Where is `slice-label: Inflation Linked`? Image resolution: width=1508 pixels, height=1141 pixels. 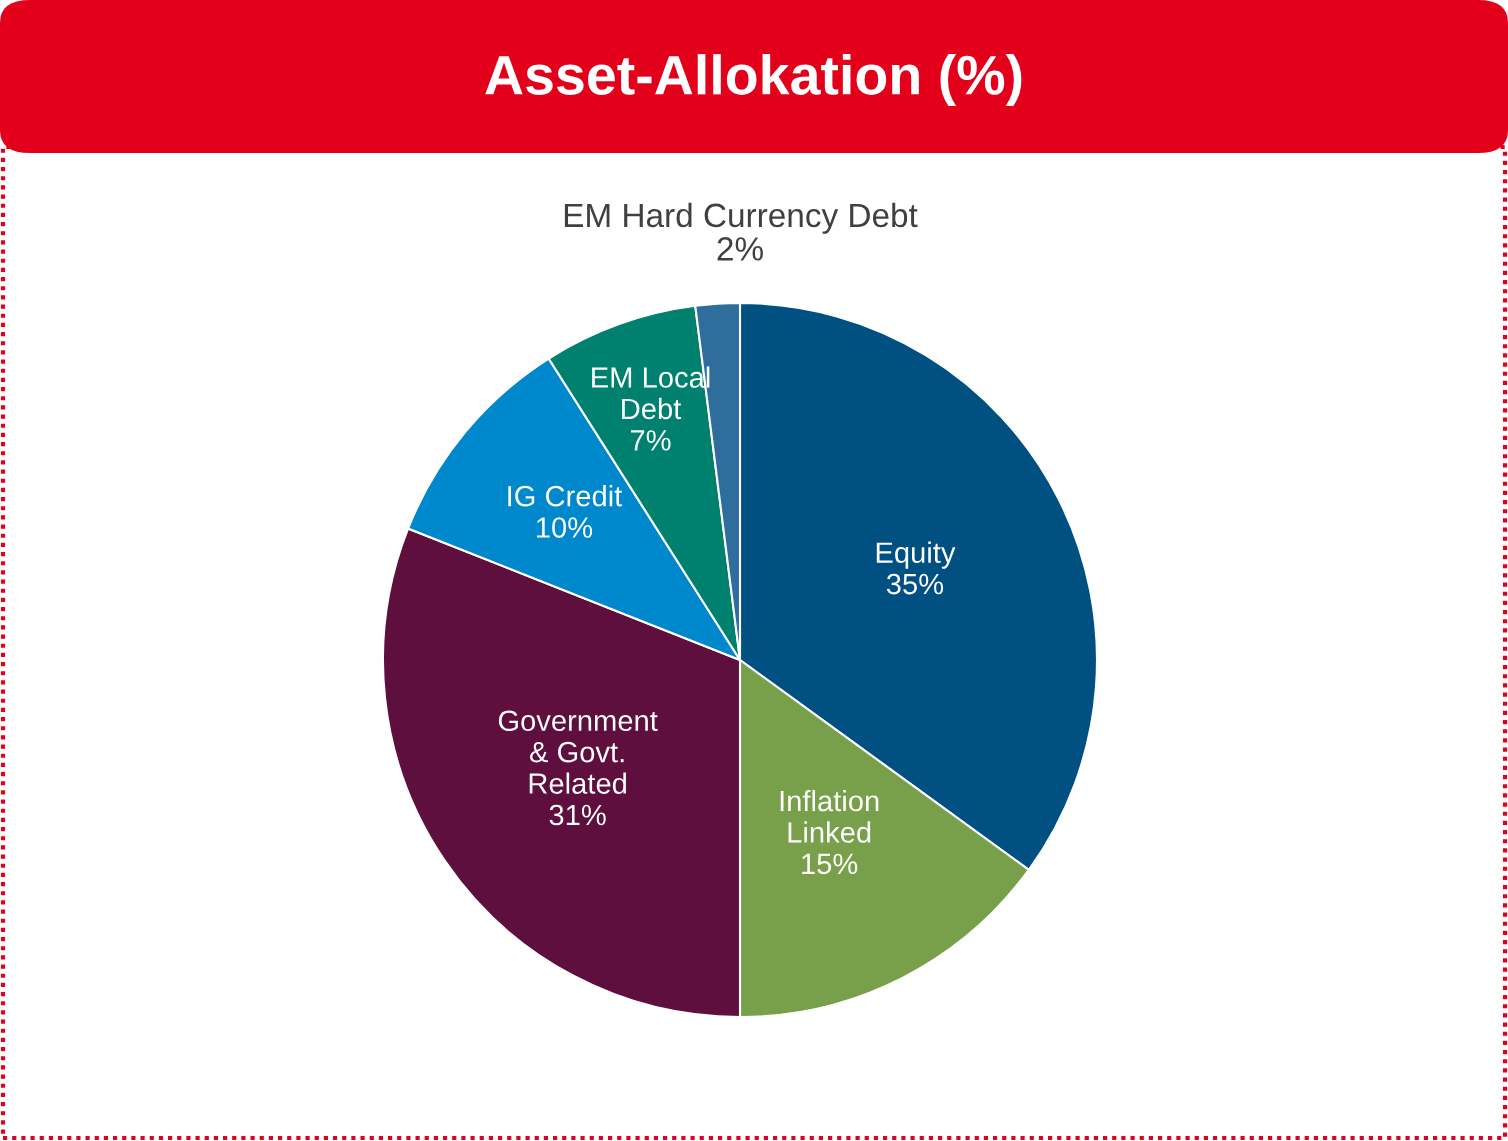 slice-label: Inflation Linked is located at coordinates (829, 816).